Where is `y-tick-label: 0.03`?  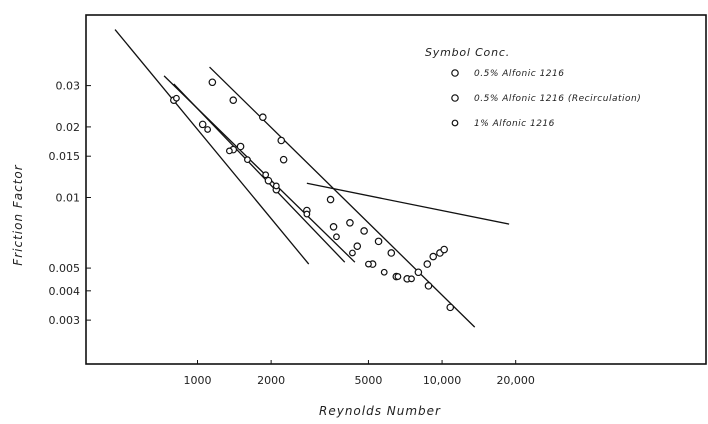 y-tick-label: 0.03 is located at coordinates (68, 86).